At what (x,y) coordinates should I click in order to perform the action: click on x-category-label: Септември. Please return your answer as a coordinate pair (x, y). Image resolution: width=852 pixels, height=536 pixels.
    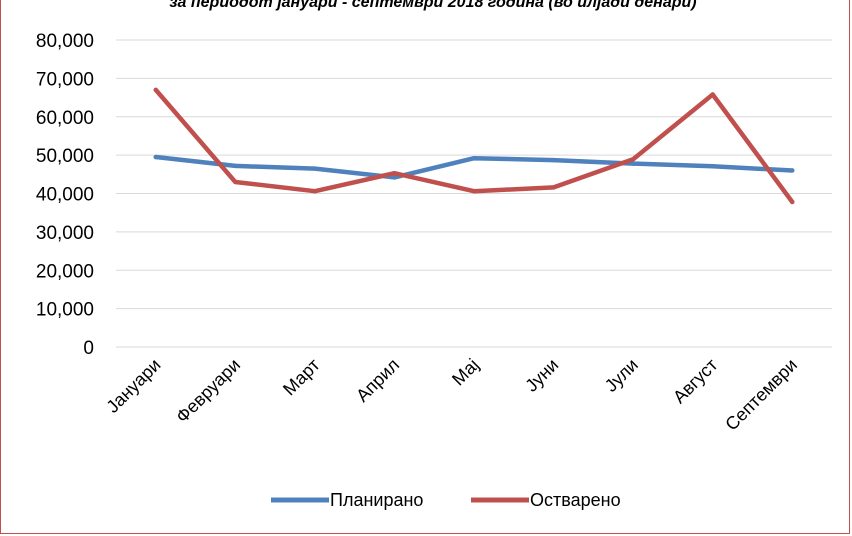
    Looking at the image, I should click on (761, 395).